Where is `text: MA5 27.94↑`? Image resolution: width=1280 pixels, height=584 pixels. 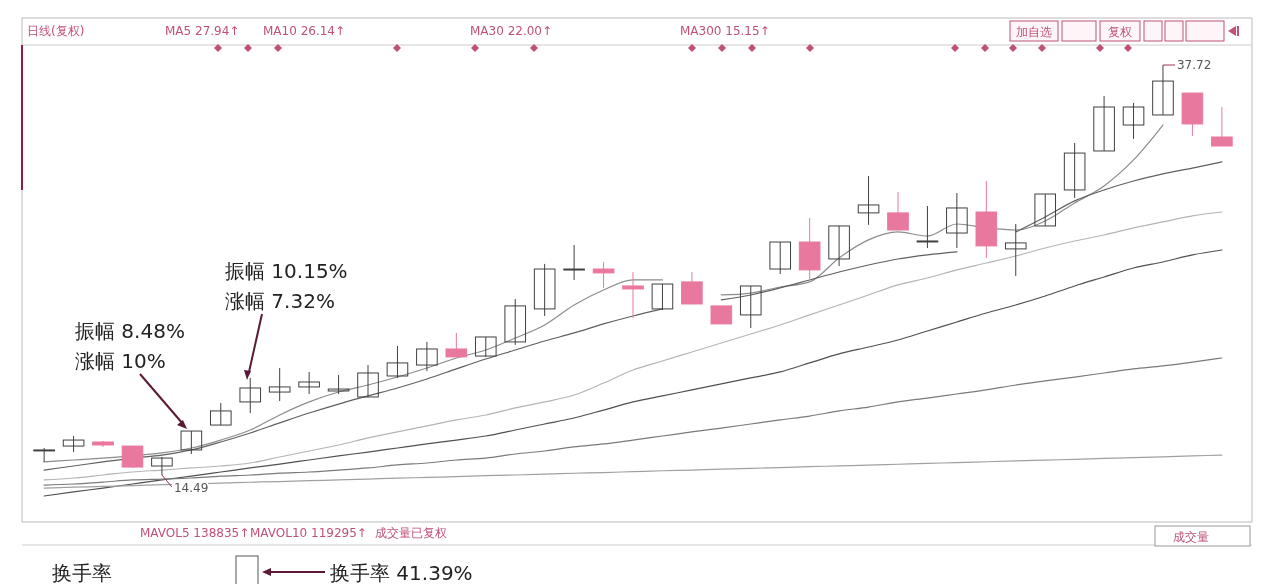 text: MA5 27.94↑ is located at coordinates (202, 31).